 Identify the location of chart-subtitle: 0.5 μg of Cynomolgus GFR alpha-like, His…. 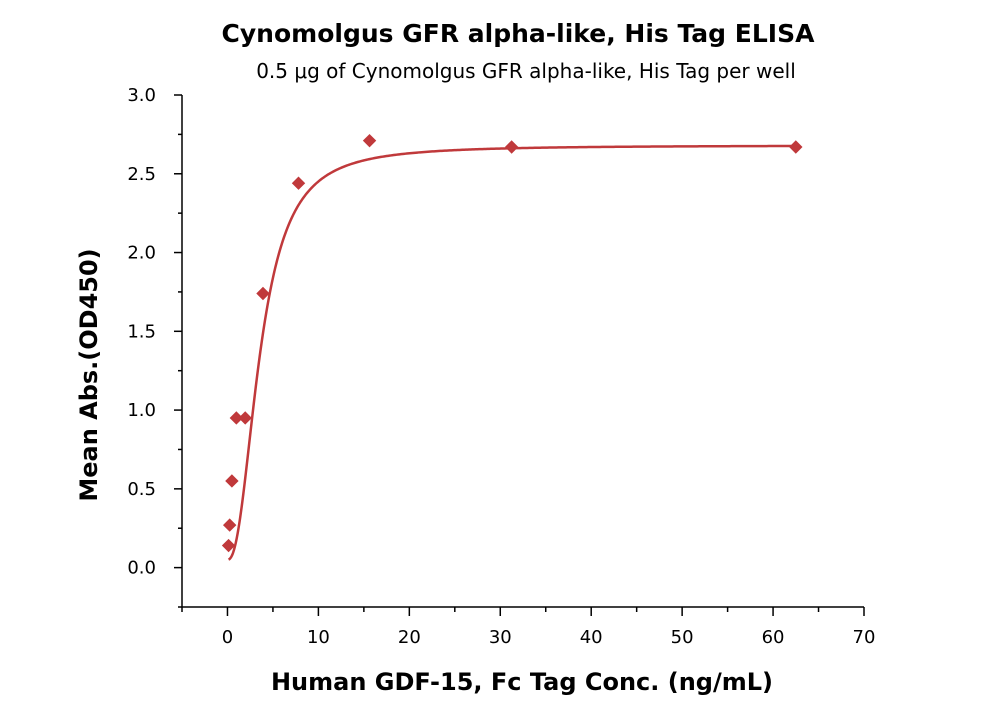
(526, 71).